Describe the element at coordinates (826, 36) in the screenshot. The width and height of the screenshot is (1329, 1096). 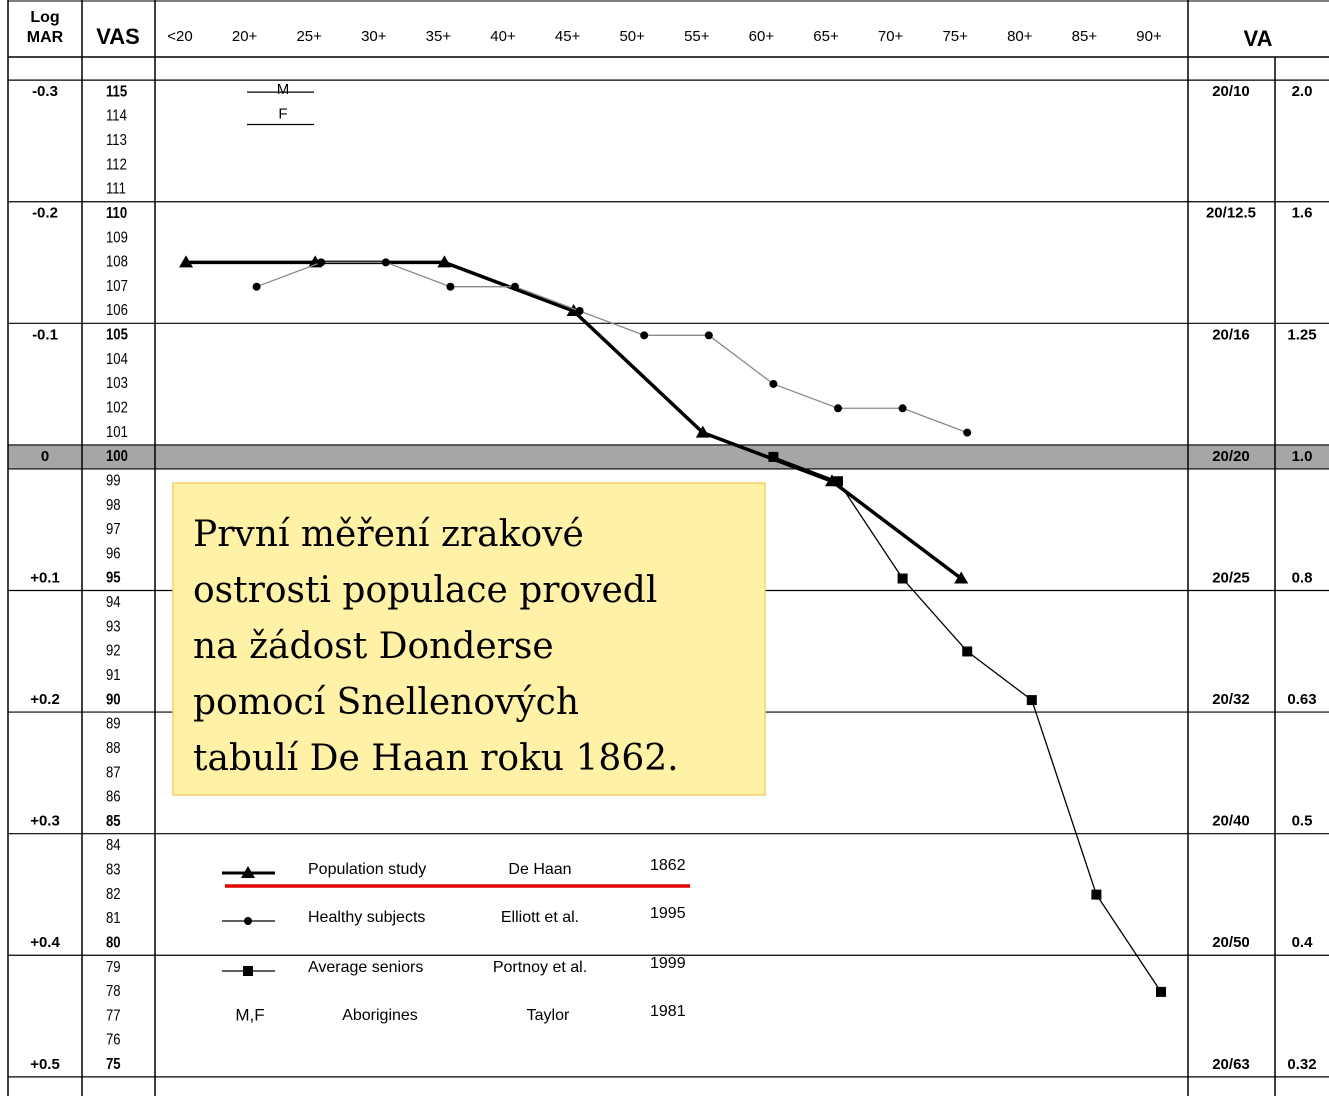
I see `x-tick-label: 65+` at that location.